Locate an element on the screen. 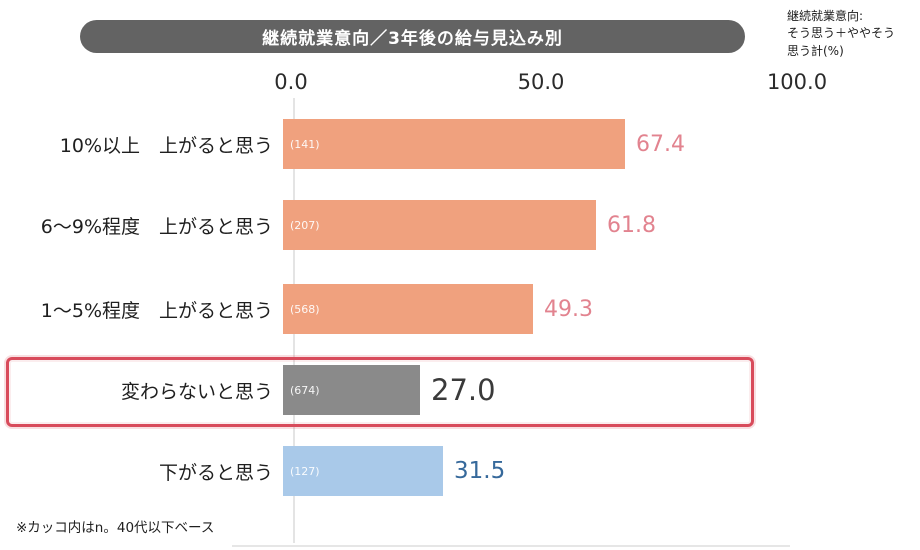  bar: (568) is located at coordinates (408, 309).